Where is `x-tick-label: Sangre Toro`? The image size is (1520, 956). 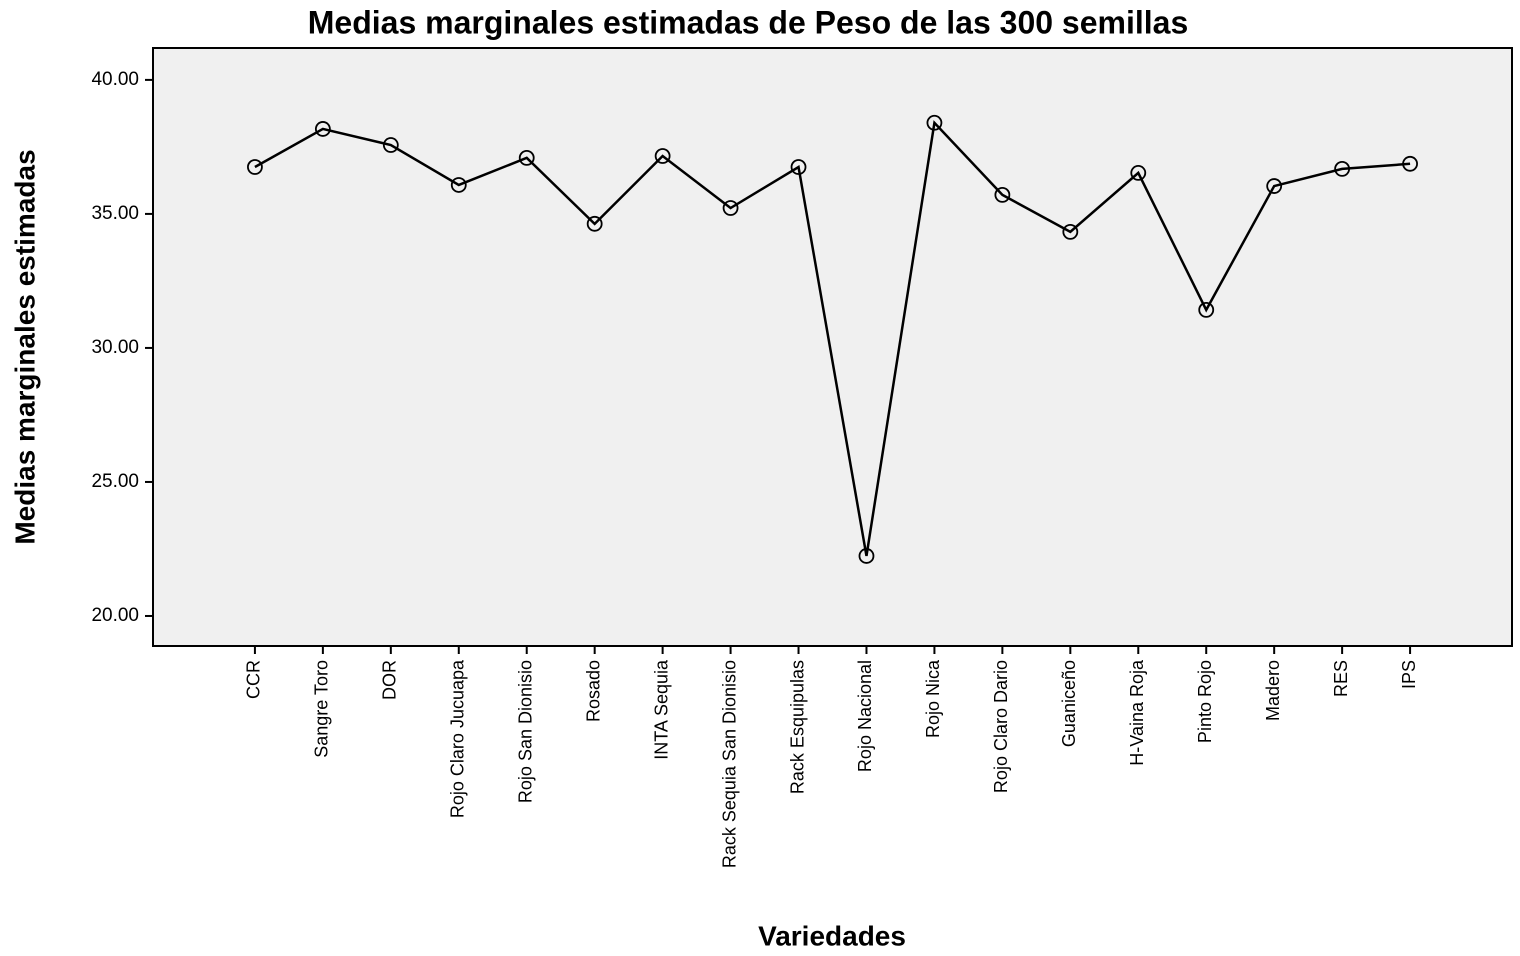 x-tick-label: Sangre Toro is located at coordinates (322, 709).